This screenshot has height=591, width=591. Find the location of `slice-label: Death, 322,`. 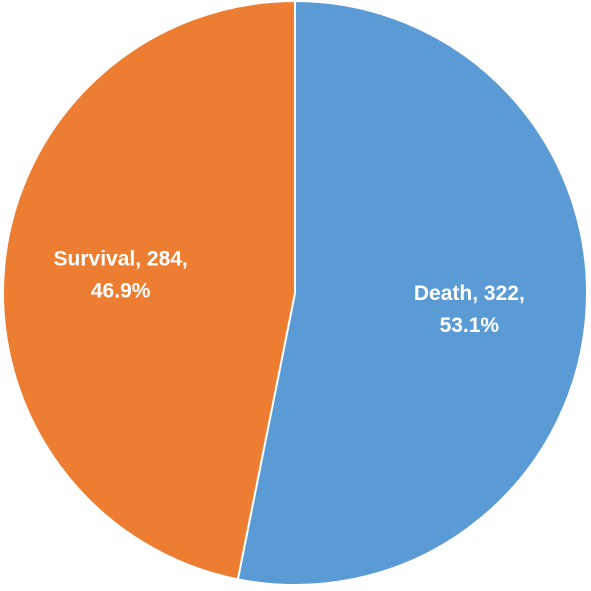

slice-label: Death, 322, is located at coordinates (469, 293).